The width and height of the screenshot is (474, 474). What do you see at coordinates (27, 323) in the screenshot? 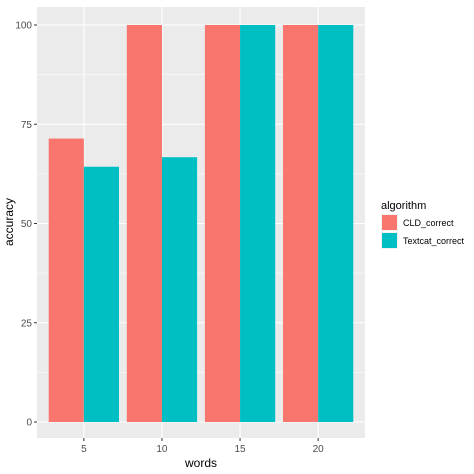
I see `y-tick-label: 25` at bounding box center [27, 323].